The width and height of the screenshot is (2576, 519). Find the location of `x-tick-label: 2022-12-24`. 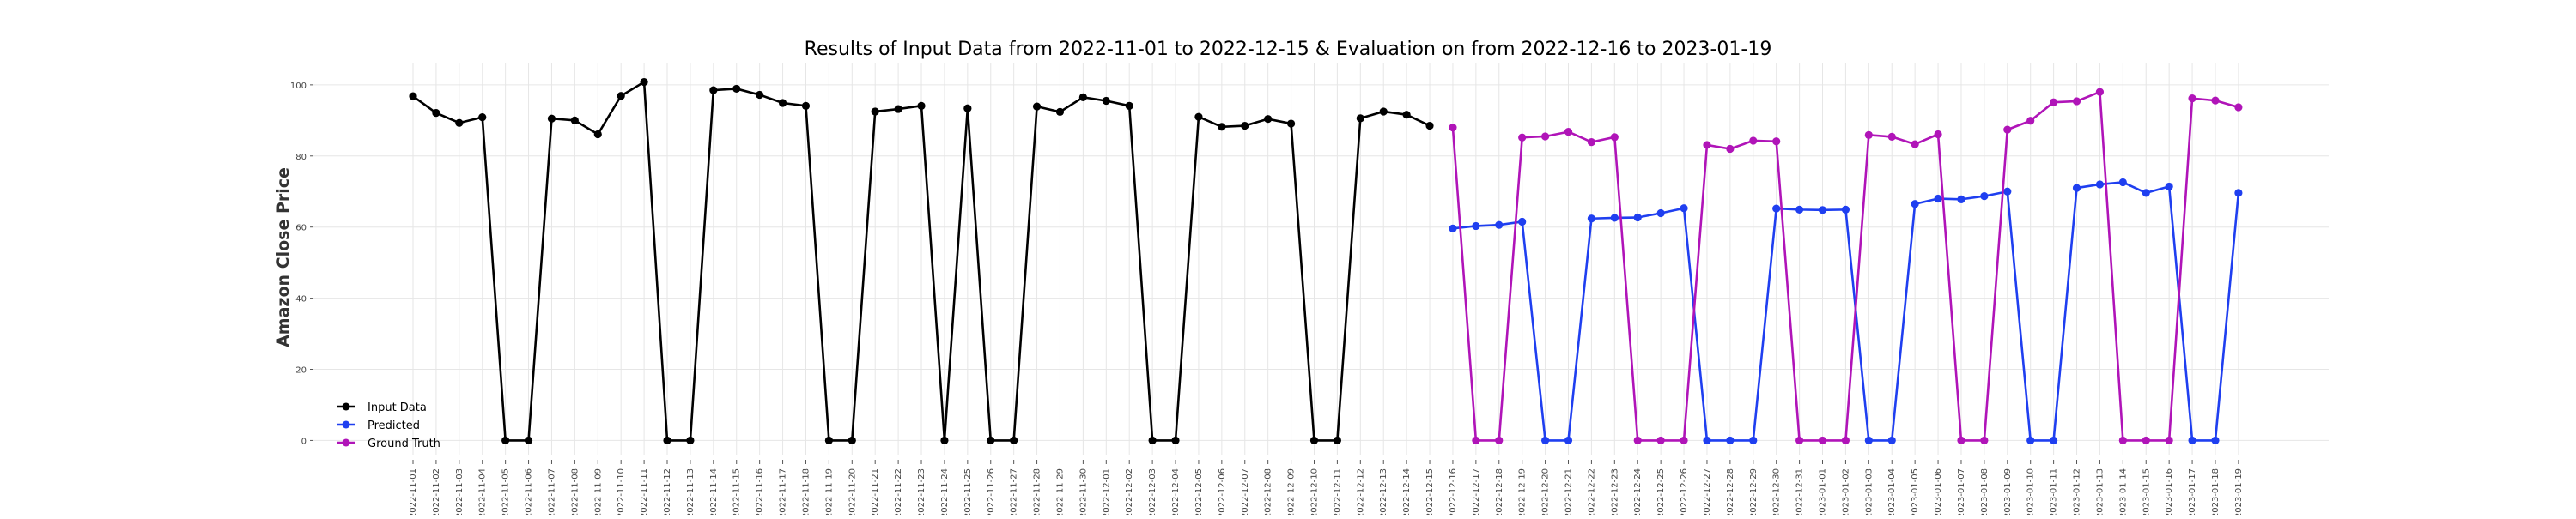

x-tick-label: 2022-12-24 is located at coordinates (1638, 491).